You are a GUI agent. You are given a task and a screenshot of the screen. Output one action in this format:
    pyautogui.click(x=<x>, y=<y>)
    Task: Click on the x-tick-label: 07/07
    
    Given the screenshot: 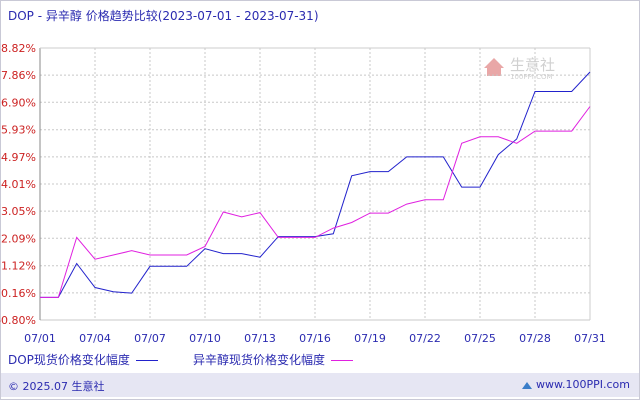 What is the action you would take?
    pyautogui.click(x=150, y=338)
    